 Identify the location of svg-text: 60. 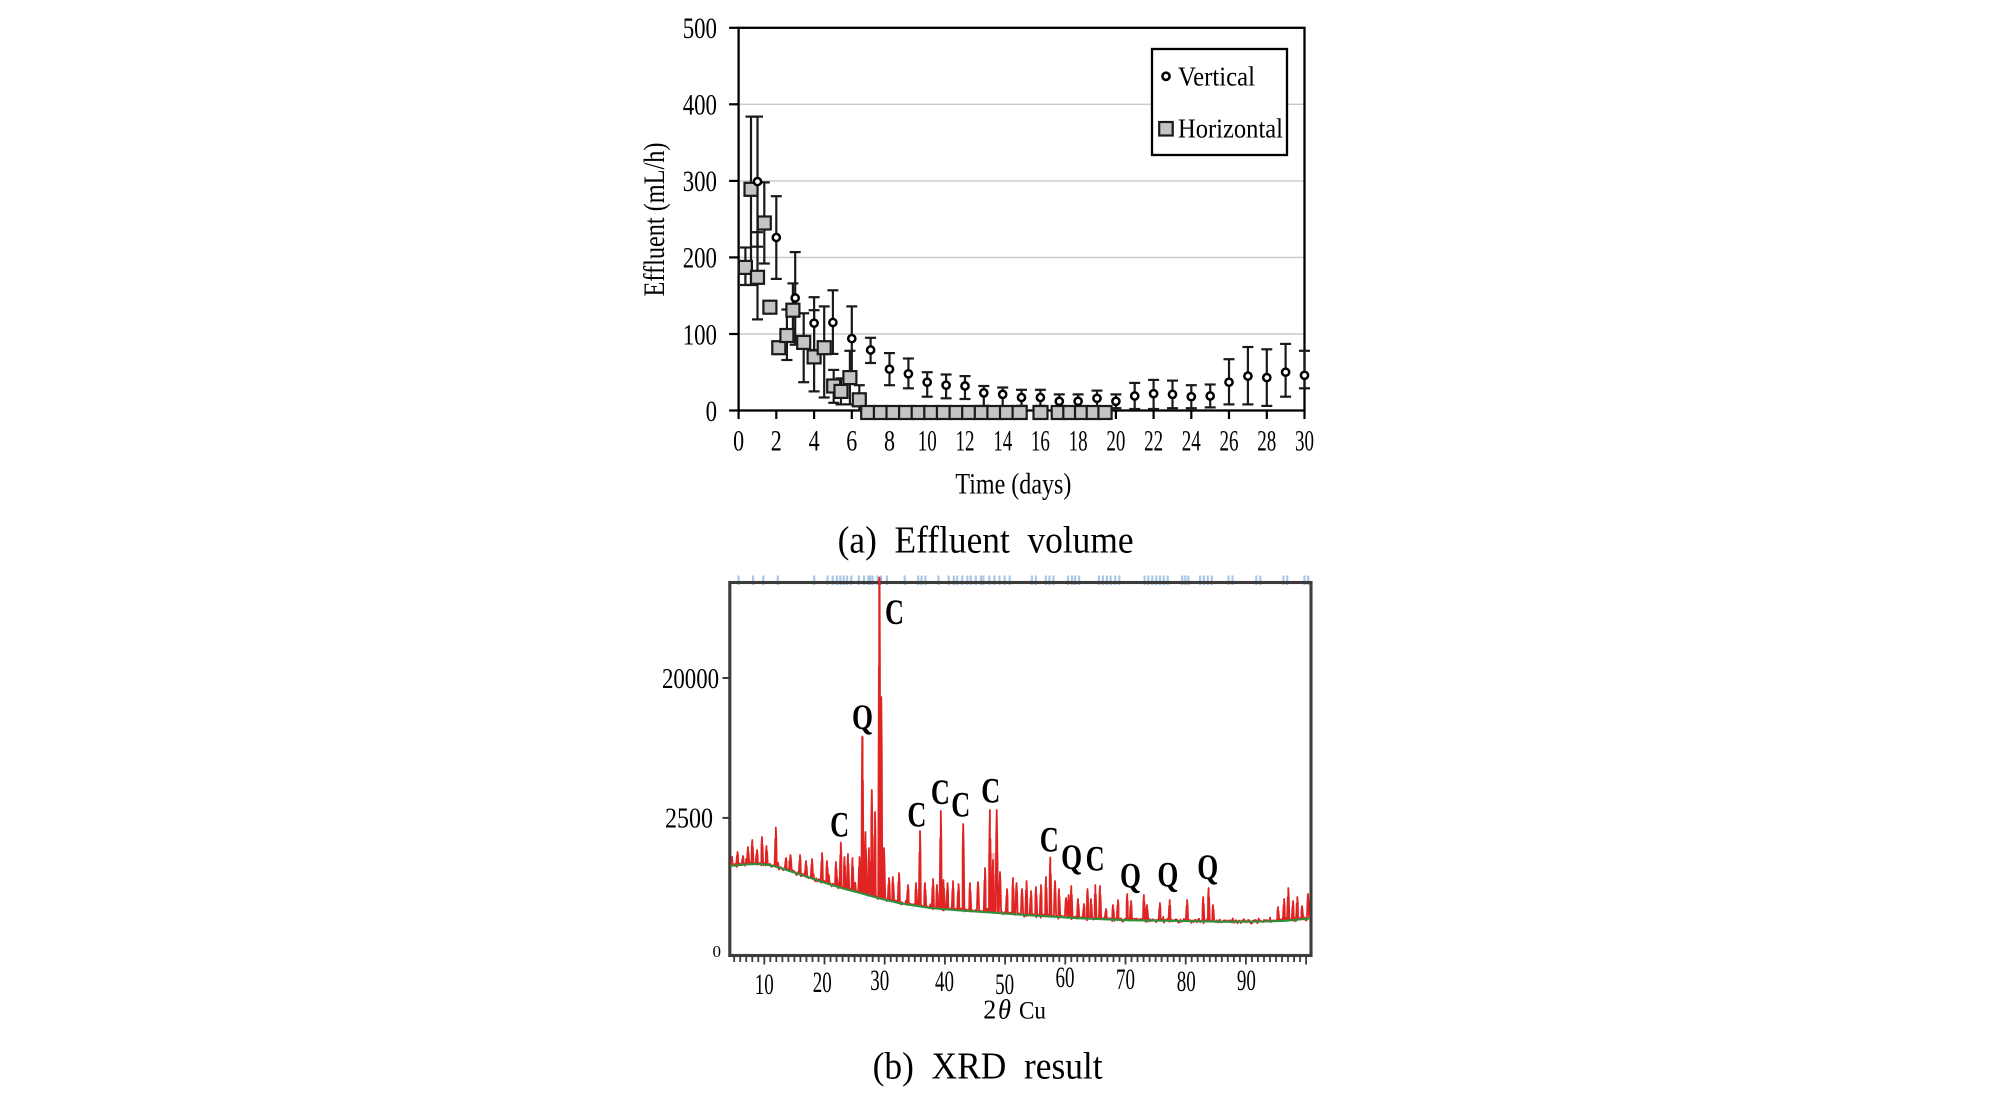
(1065, 977).